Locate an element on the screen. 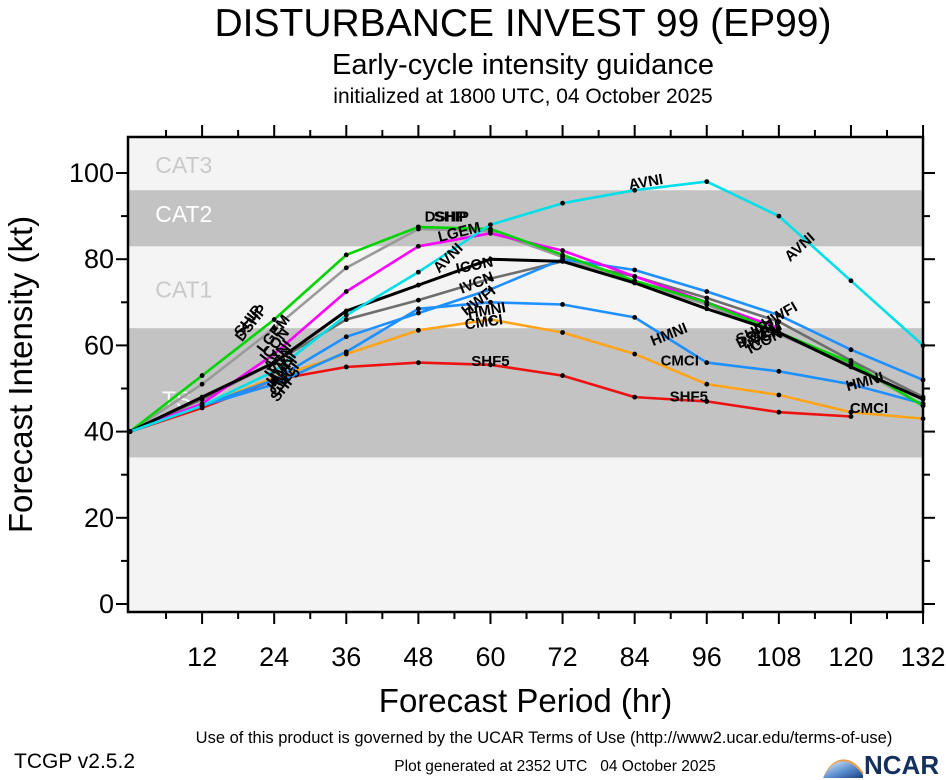  ncar-logo: NCAR is located at coordinates (883, 764).